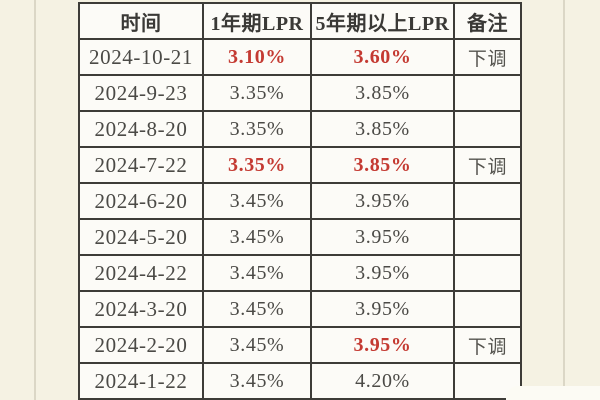 This screenshot has width=600, height=400. What do you see at coordinates (141, 381) in the screenshot?
I see `cell-date: 2024-1-22` at bounding box center [141, 381].